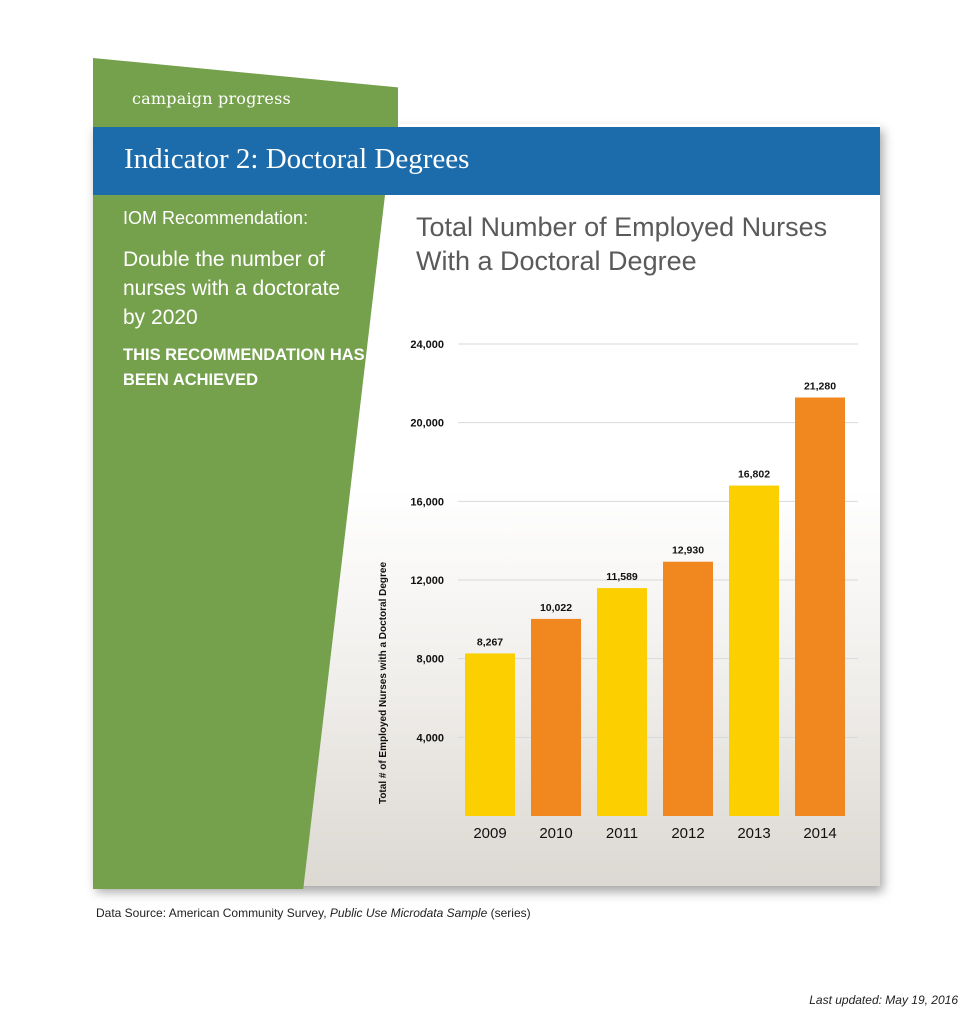 This screenshot has width=974, height=1024. Describe the element at coordinates (427, 424) in the screenshot. I see `y-tick-label: 20,000` at that location.